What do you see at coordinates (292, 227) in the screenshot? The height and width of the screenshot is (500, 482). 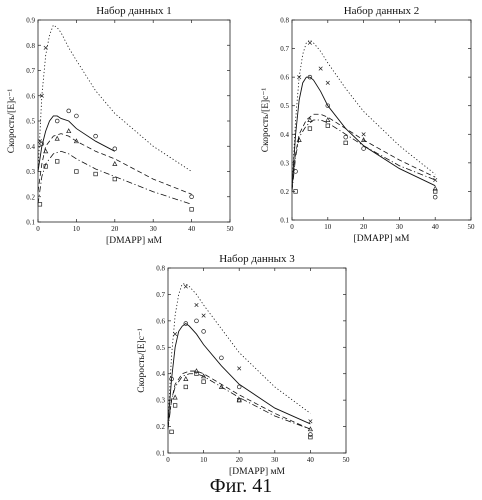 I see `x-tick-label: 0` at bounding box center [292, 227].